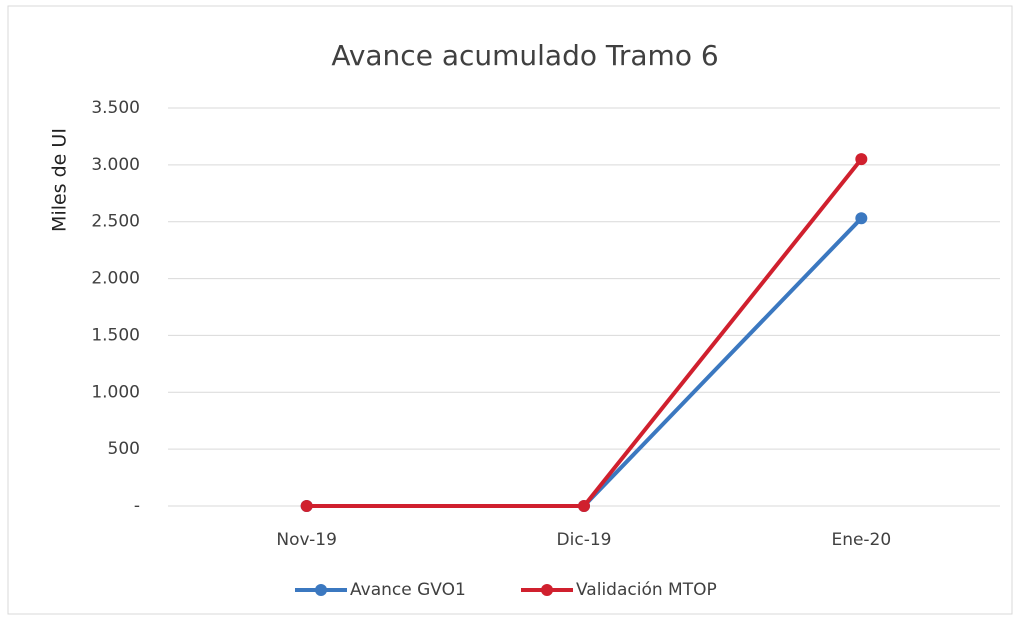 The image size is (1020, 624). I want to click on y-tick-label: 2.000, so click(115, 279).